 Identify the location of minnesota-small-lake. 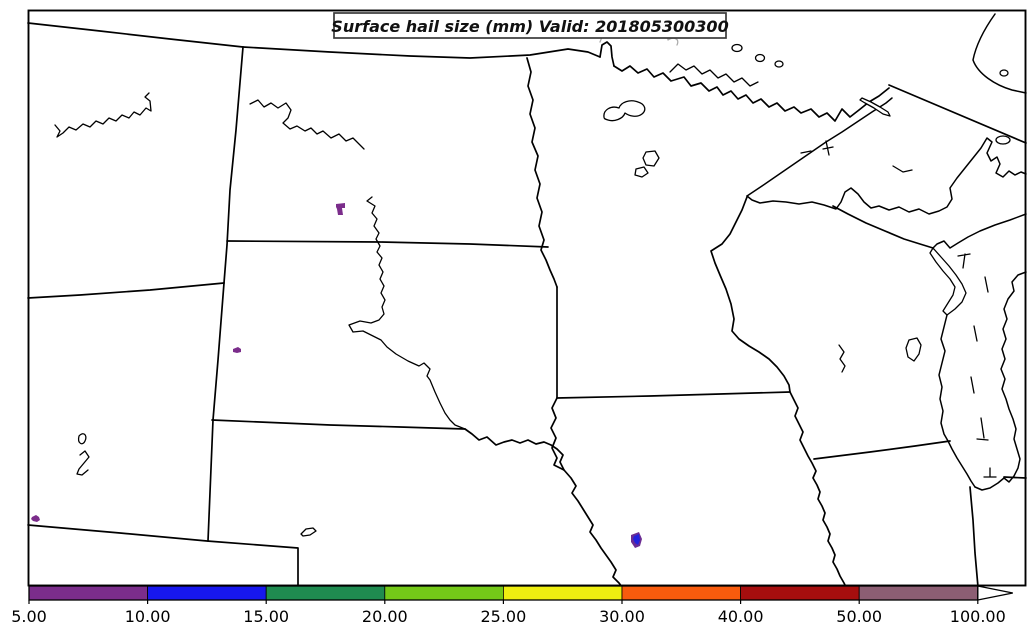
(641, 172).